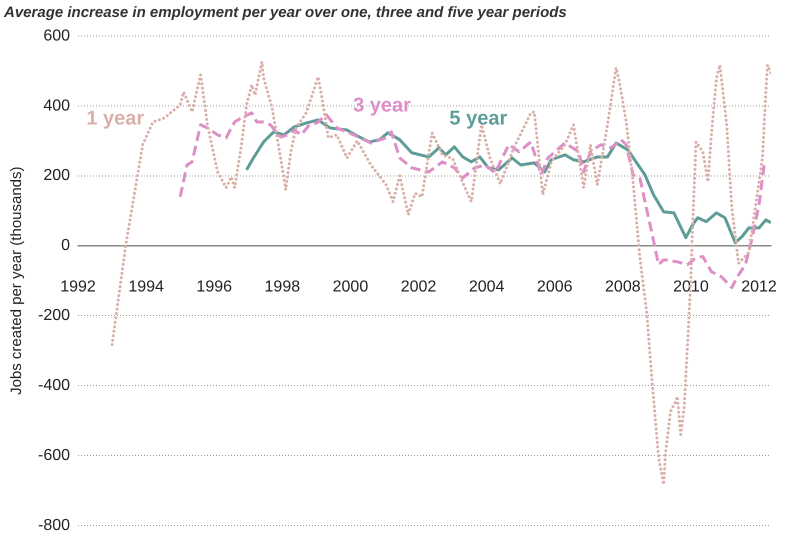 The width and height of the screenshot is (803, 543). What do you see at coordinates (382, 105) in the screenshot?
I see `series-label: 3 year` at bounding box center [382, 105].